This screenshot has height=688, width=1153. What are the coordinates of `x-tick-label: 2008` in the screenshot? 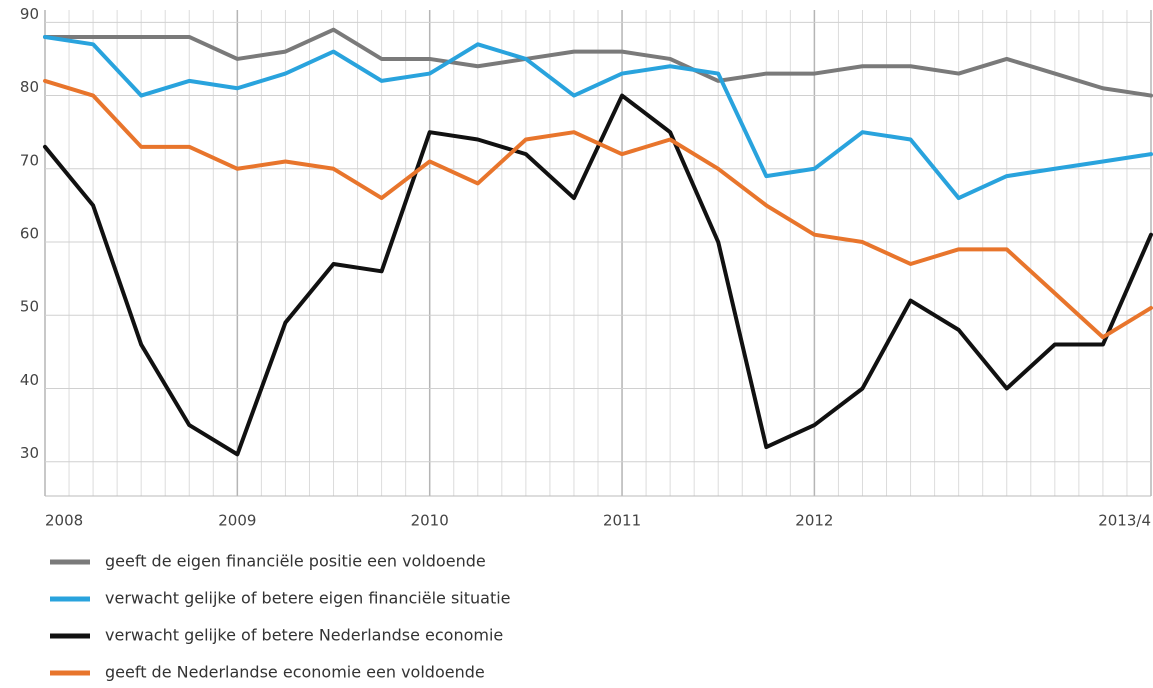 It's located at (64, 521).